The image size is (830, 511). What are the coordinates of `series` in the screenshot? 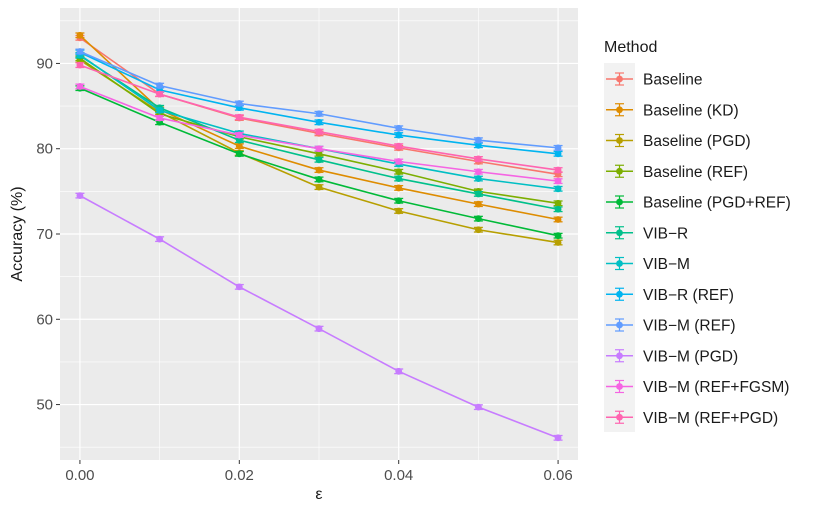 It's located at (319, 117).